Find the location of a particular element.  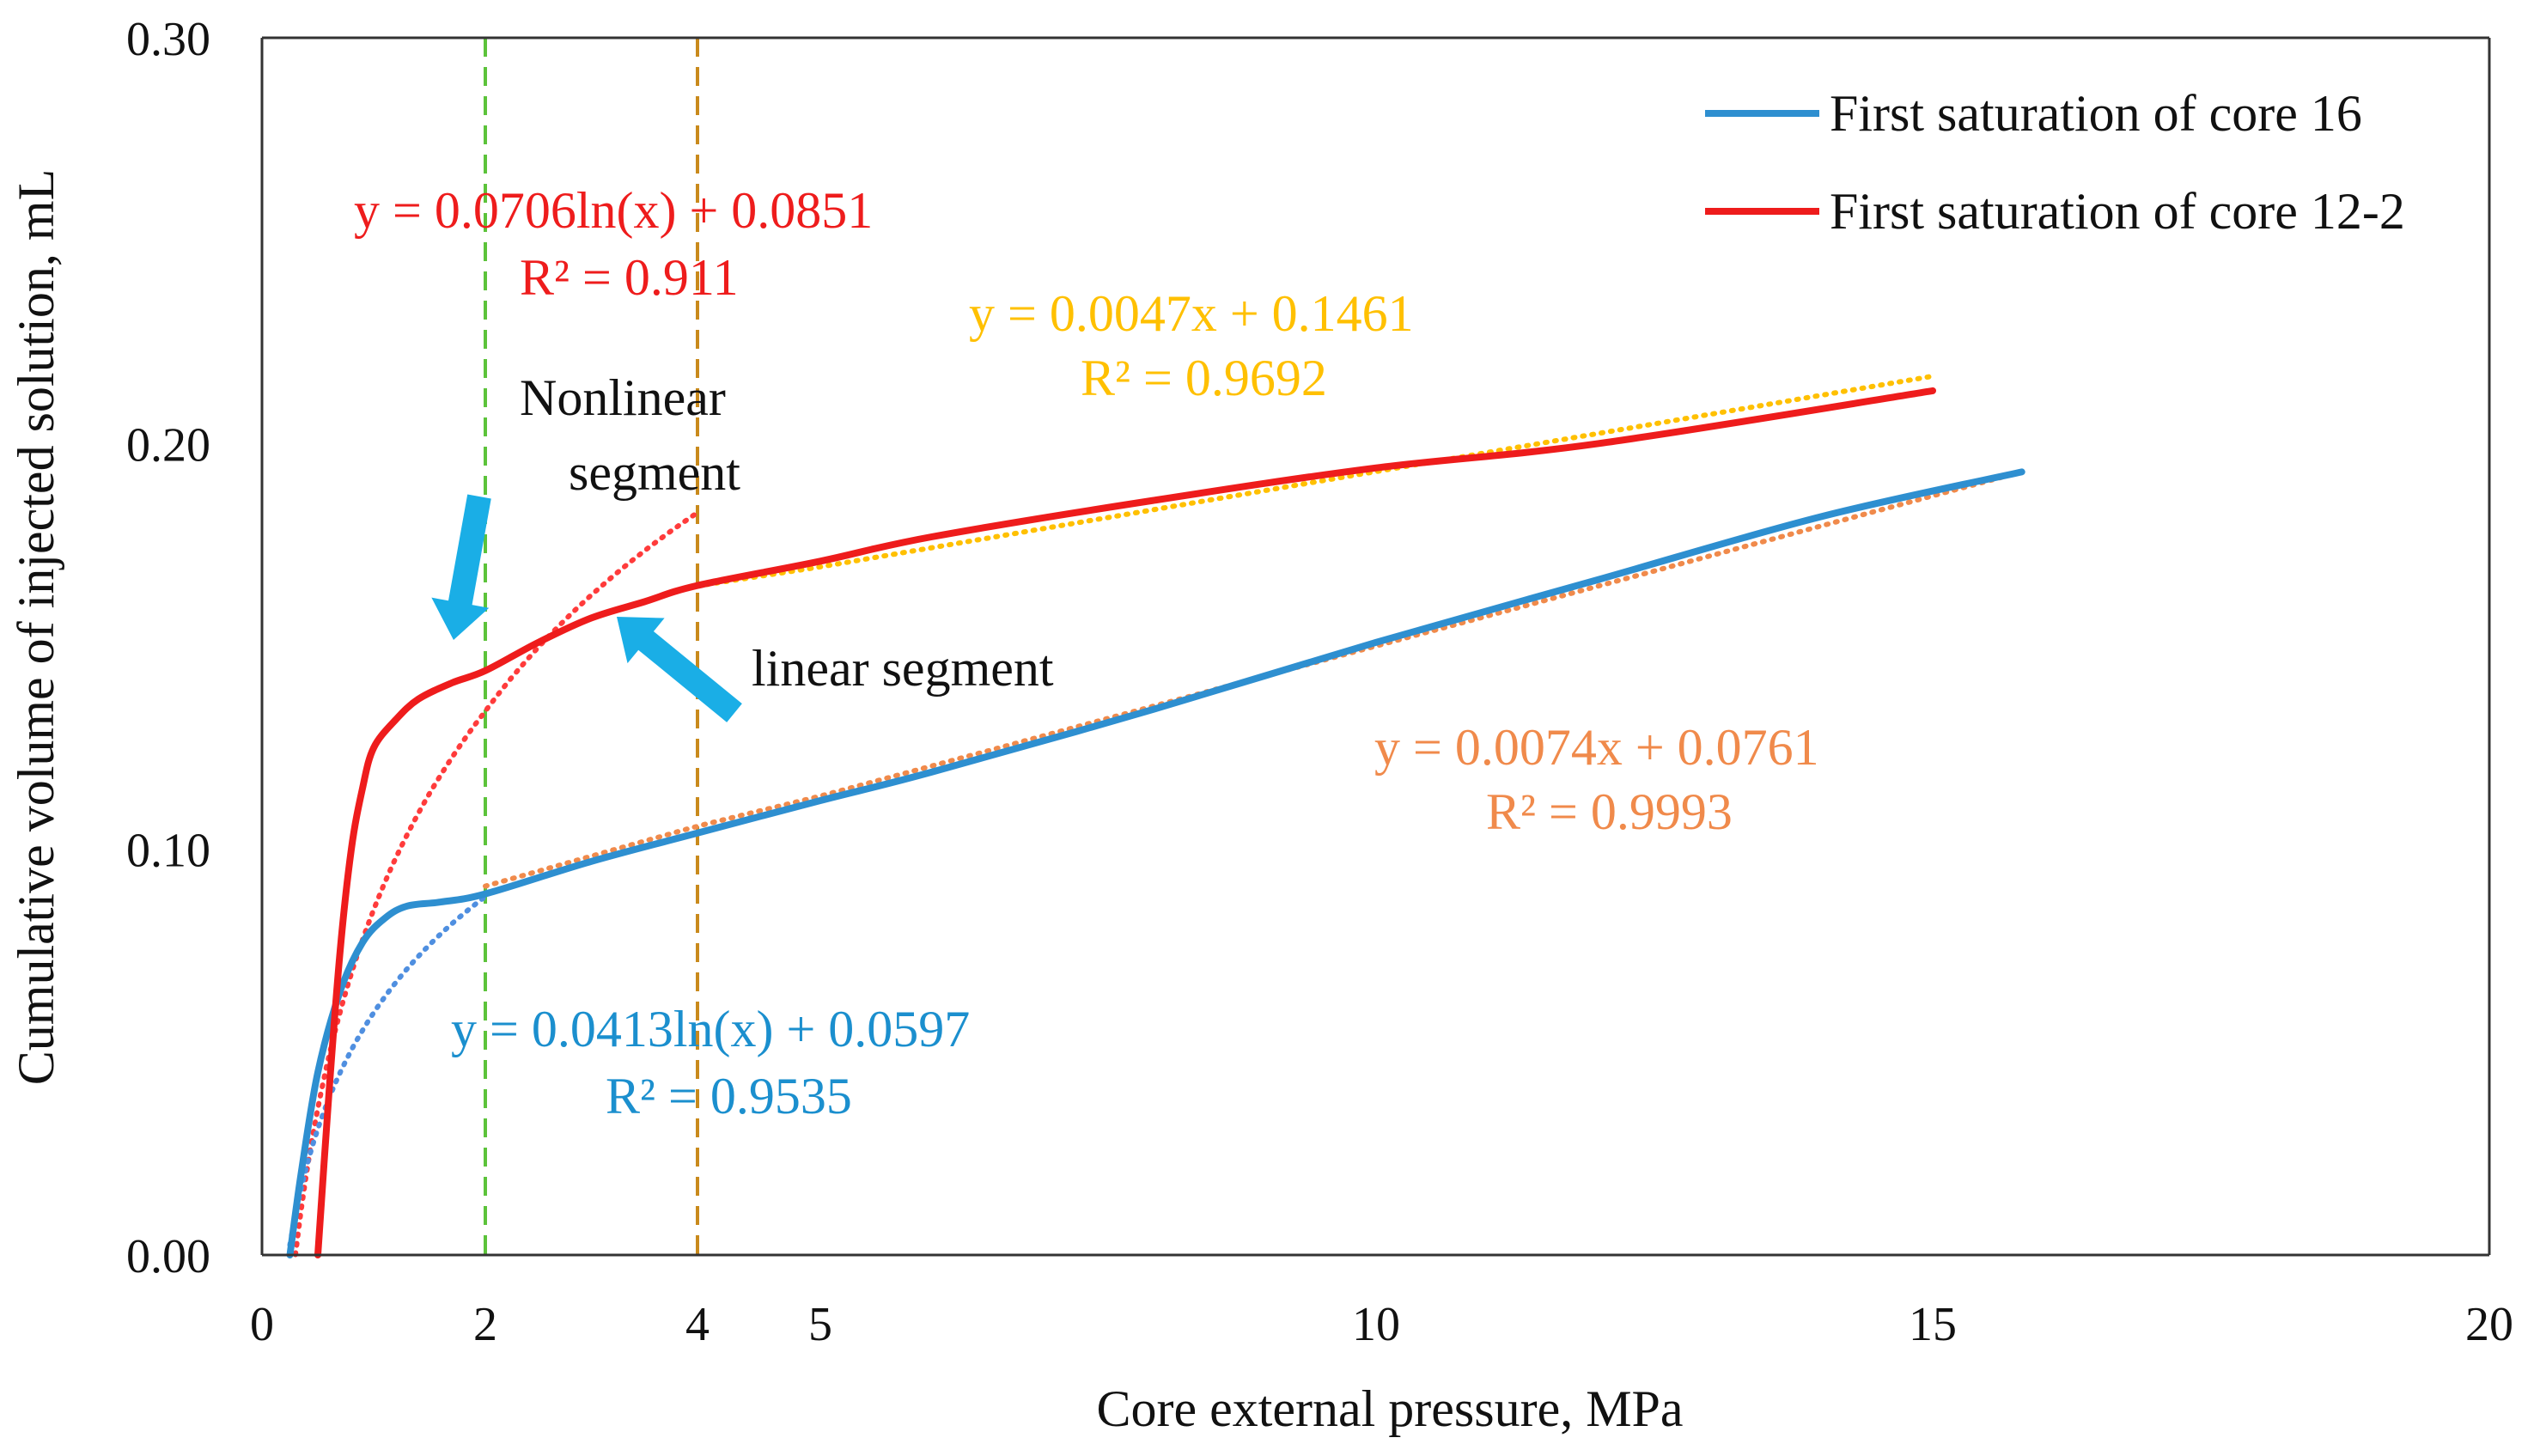

nonlinear-arrow-shape is located at coordinates (461, 567).